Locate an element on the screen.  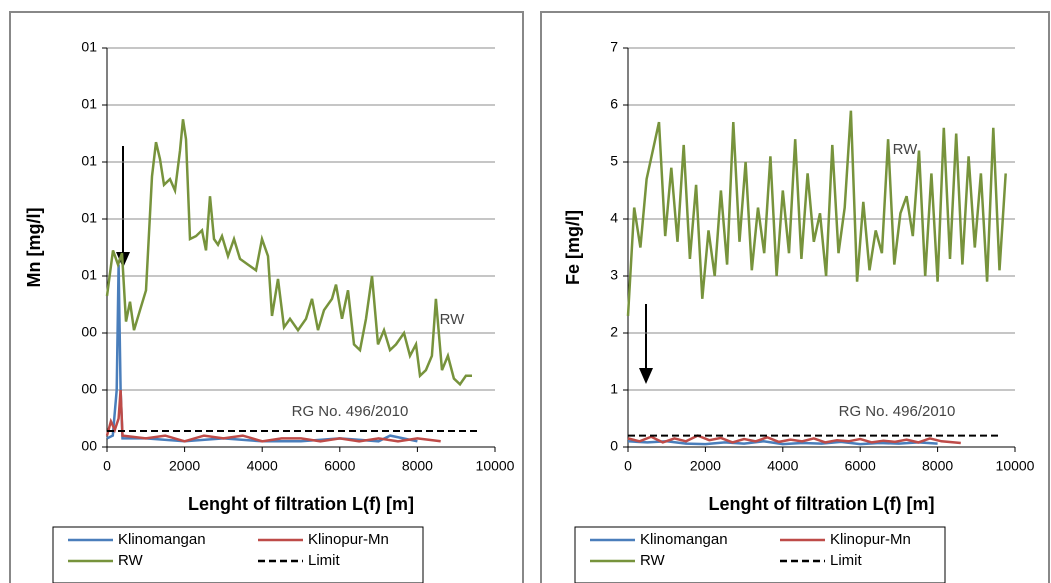
arrow-head is located at coordinates (646, 376).